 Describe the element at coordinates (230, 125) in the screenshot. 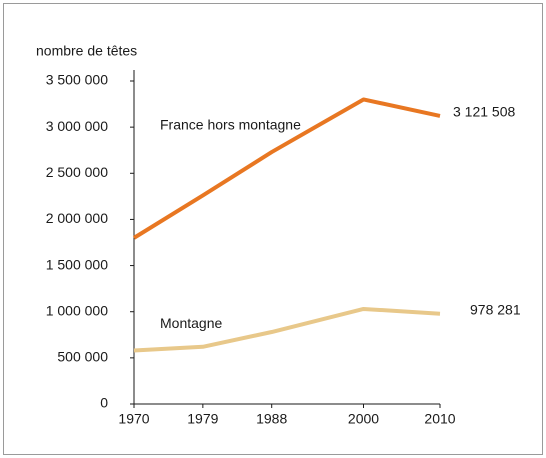

I see `series-label: France hors montagne` at that location.